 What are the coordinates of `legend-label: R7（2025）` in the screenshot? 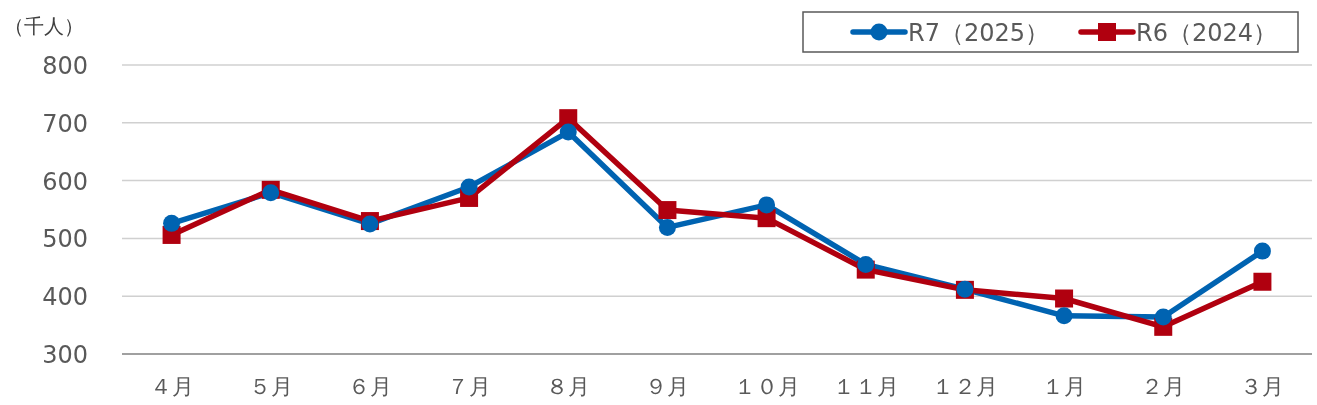 It's located at (979, 33).